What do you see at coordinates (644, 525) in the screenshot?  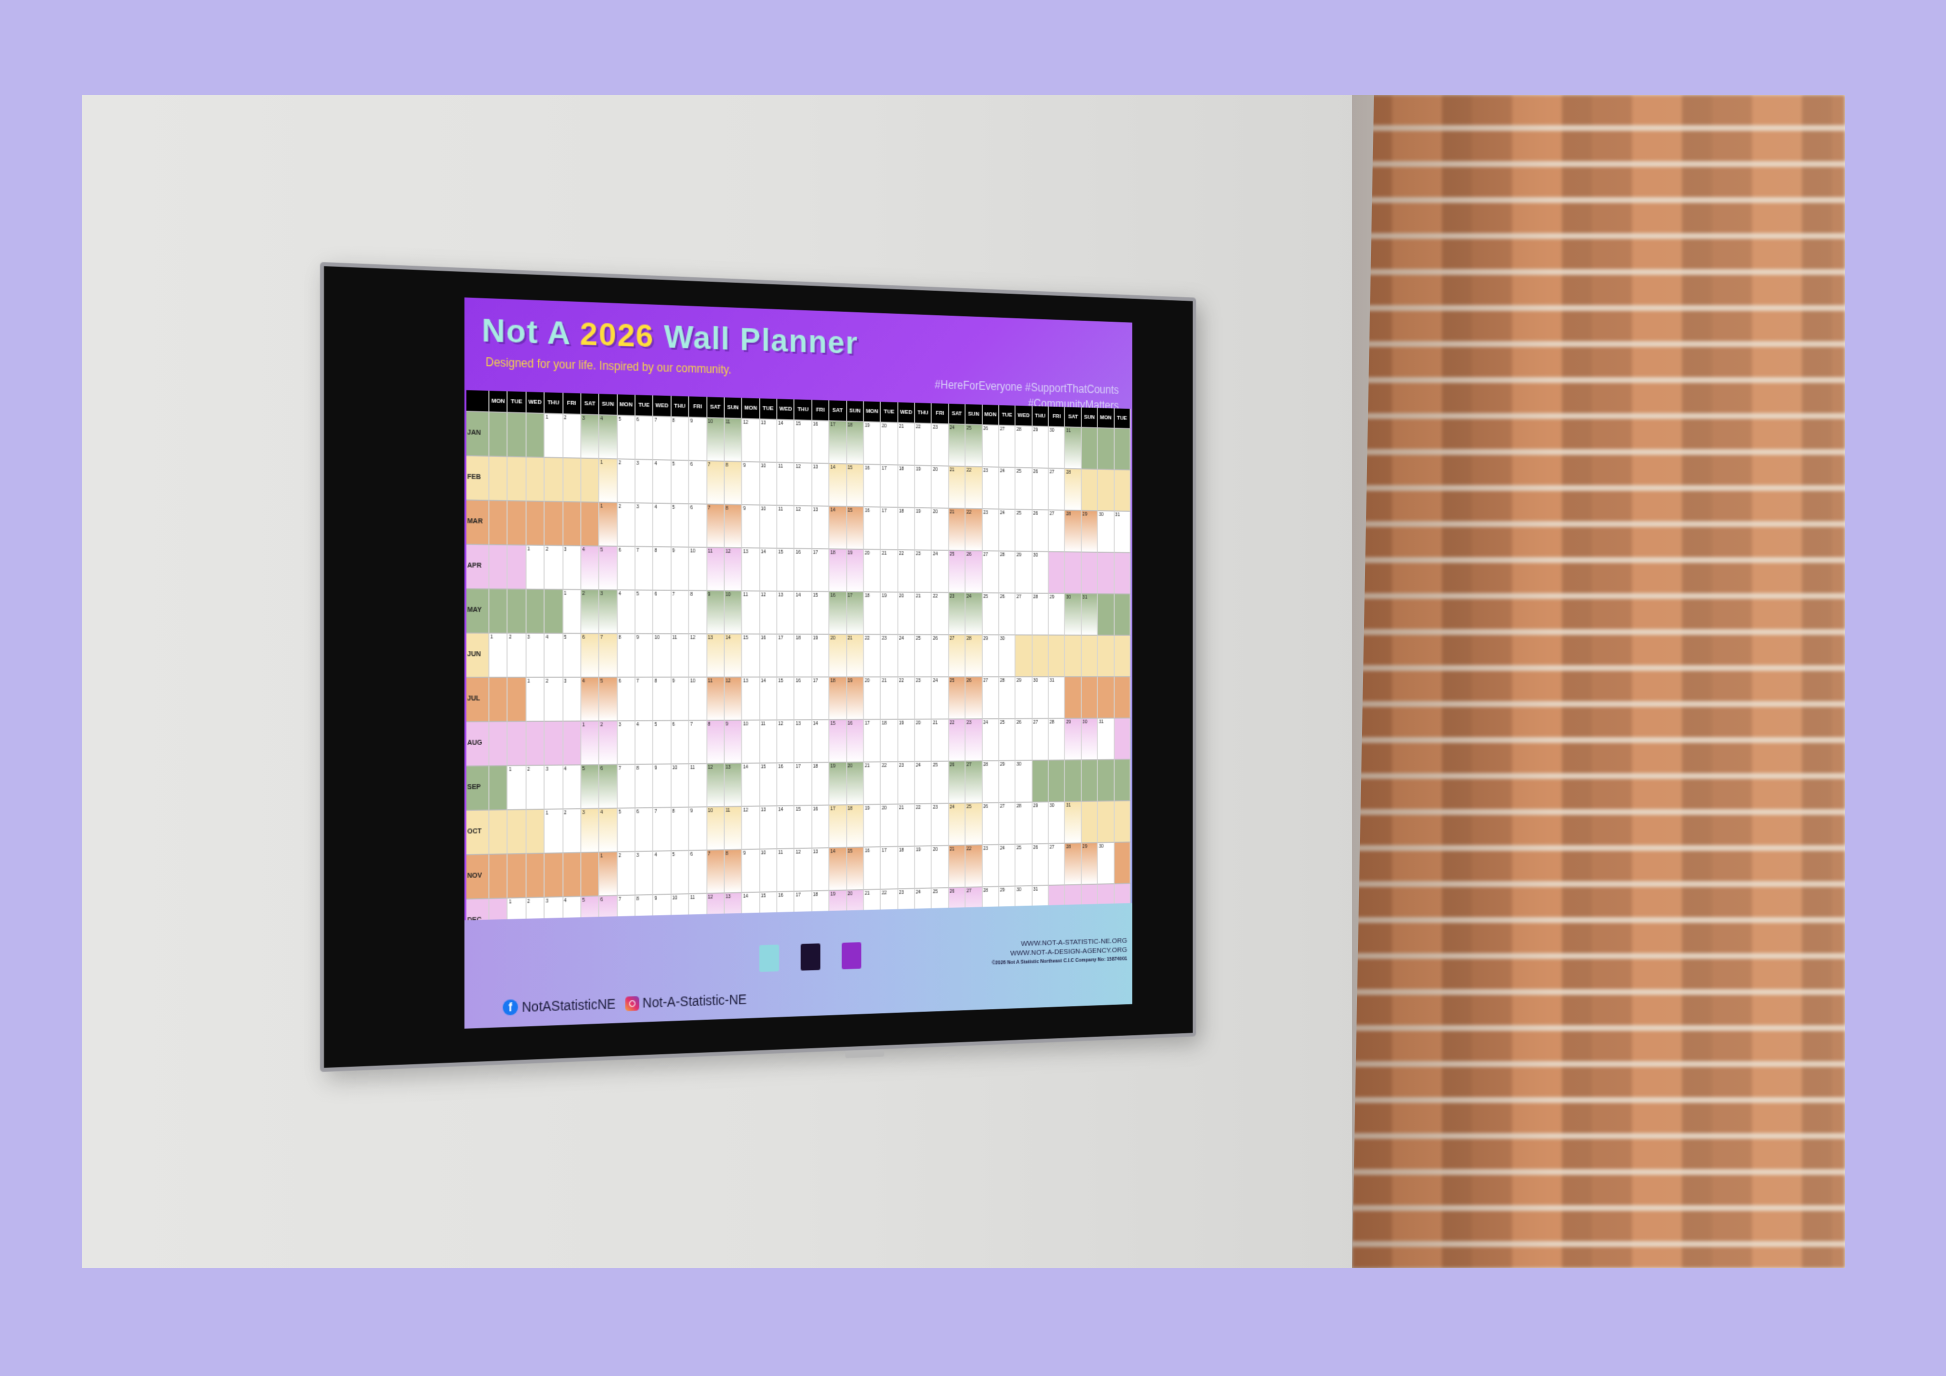 I see `day-cell: 3` at bounding box center [644, 525].